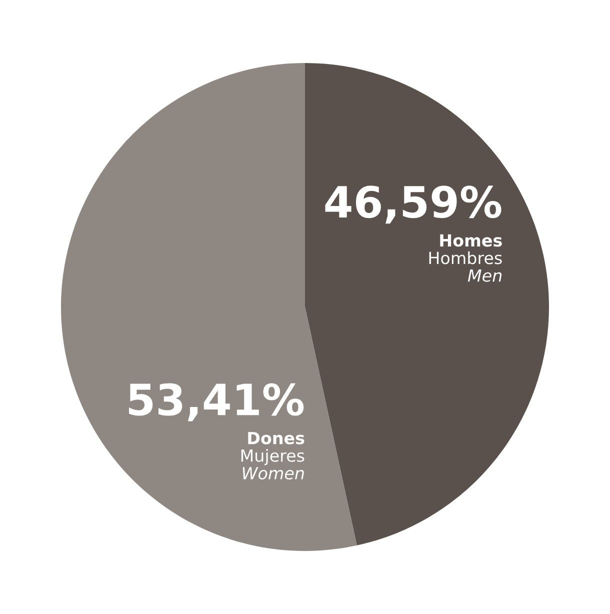 The image size is (610, 614). What do you see at coordinates (465, 258) in the screenshot?
I see `slice-label: Homes Hombres Men` at bounding box center [465, 258].